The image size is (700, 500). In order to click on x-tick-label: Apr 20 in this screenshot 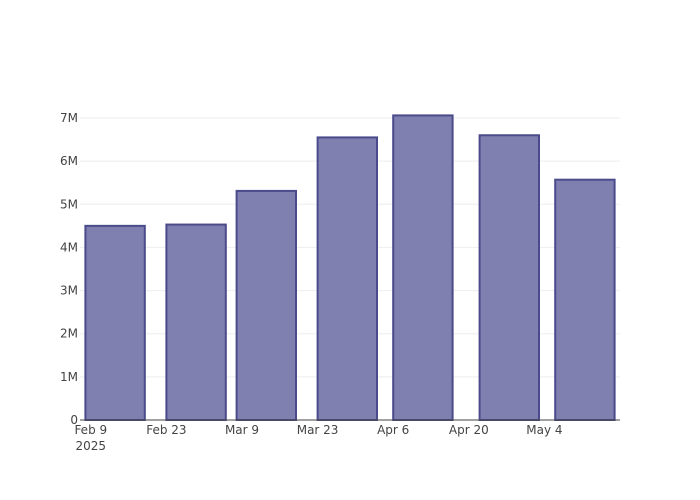, I will do `click(469, 430)`.